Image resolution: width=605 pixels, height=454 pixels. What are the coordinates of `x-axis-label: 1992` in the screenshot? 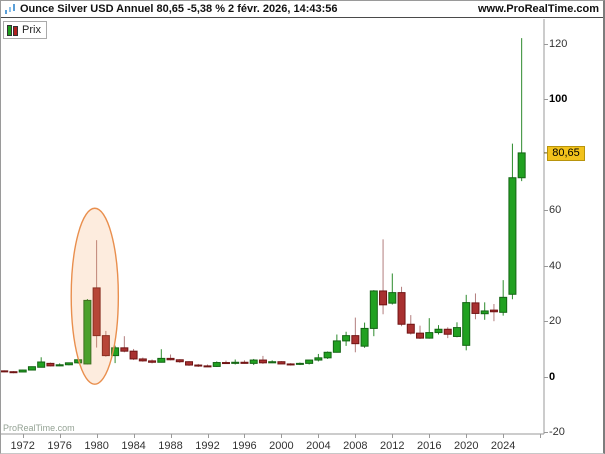 It's located at (207, 446).